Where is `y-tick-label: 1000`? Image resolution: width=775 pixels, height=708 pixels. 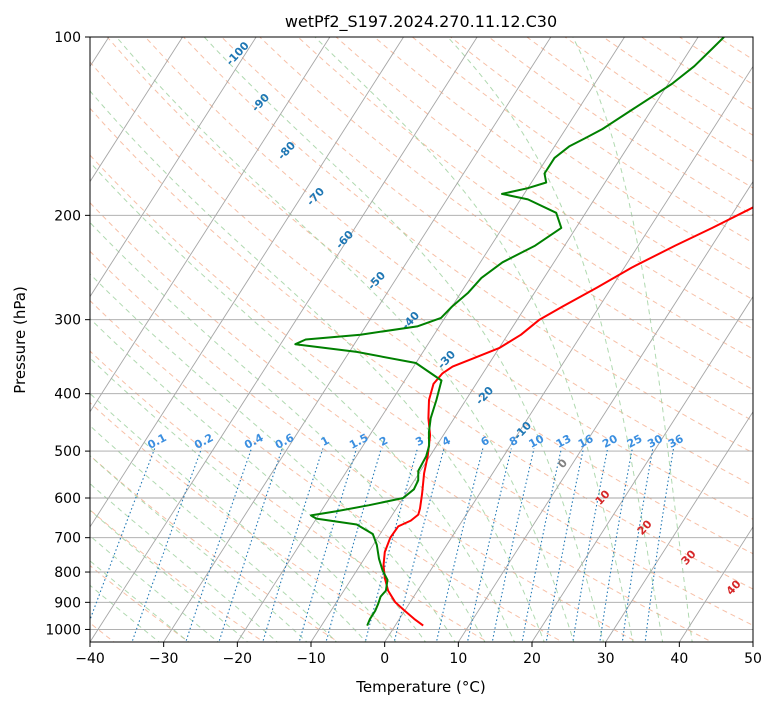 y-tick-label: 1000 is located at coordinates (63, 630).